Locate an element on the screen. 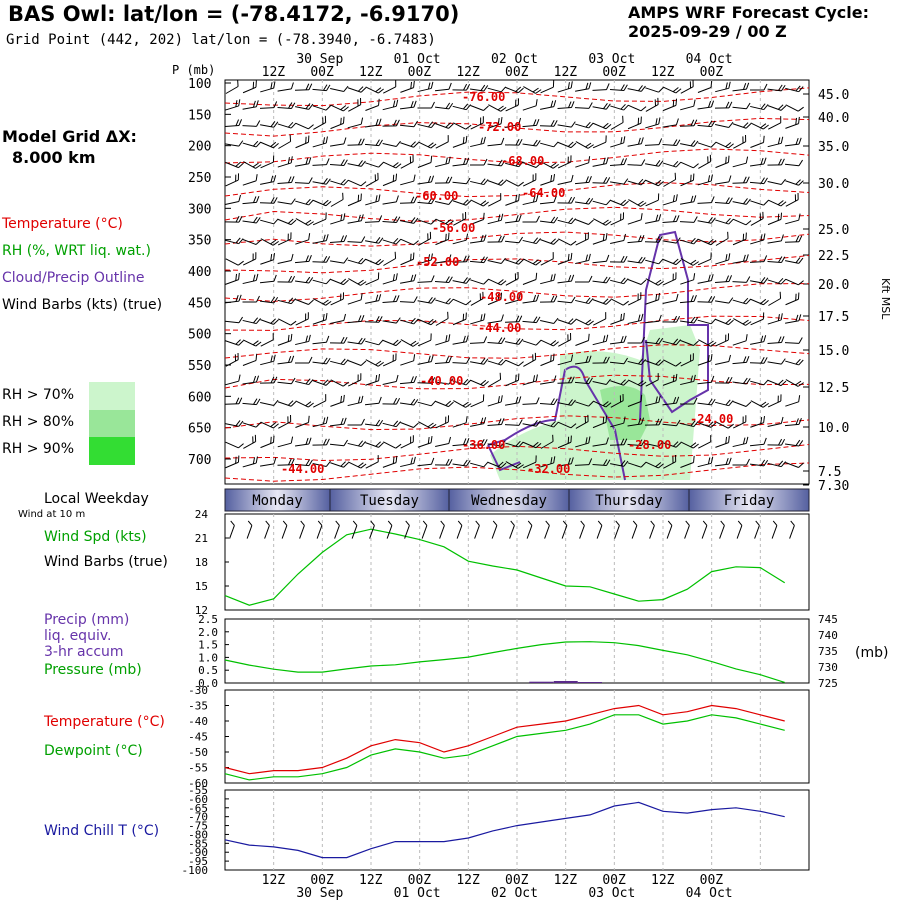 The width and height of the screenshot is (900, 900). wind-10m-label: Wind at 10 m is located at coordinates (52, 514).